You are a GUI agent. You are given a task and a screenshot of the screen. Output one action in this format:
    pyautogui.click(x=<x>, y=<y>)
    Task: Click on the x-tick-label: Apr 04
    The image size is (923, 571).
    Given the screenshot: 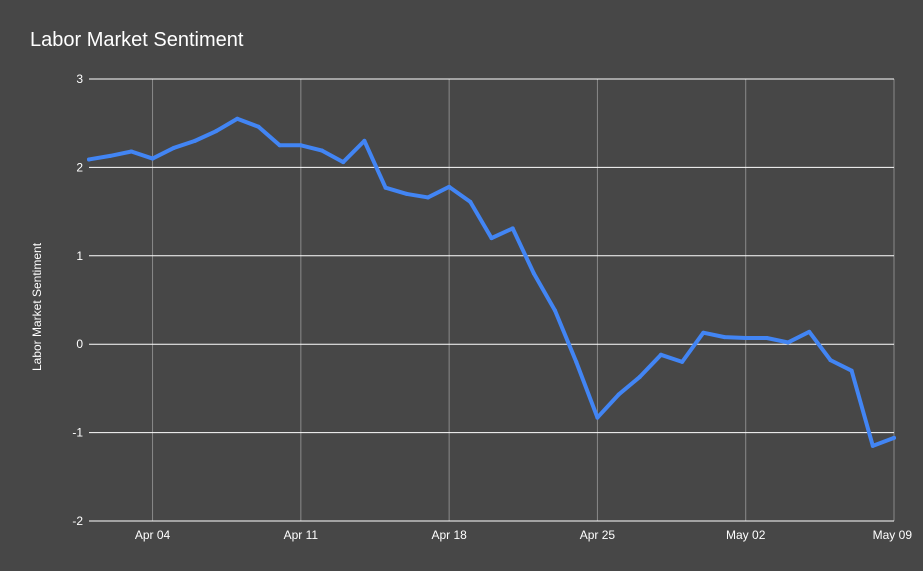 What is the action you would take?
    pyautogui.click(x=153, y=535)
    